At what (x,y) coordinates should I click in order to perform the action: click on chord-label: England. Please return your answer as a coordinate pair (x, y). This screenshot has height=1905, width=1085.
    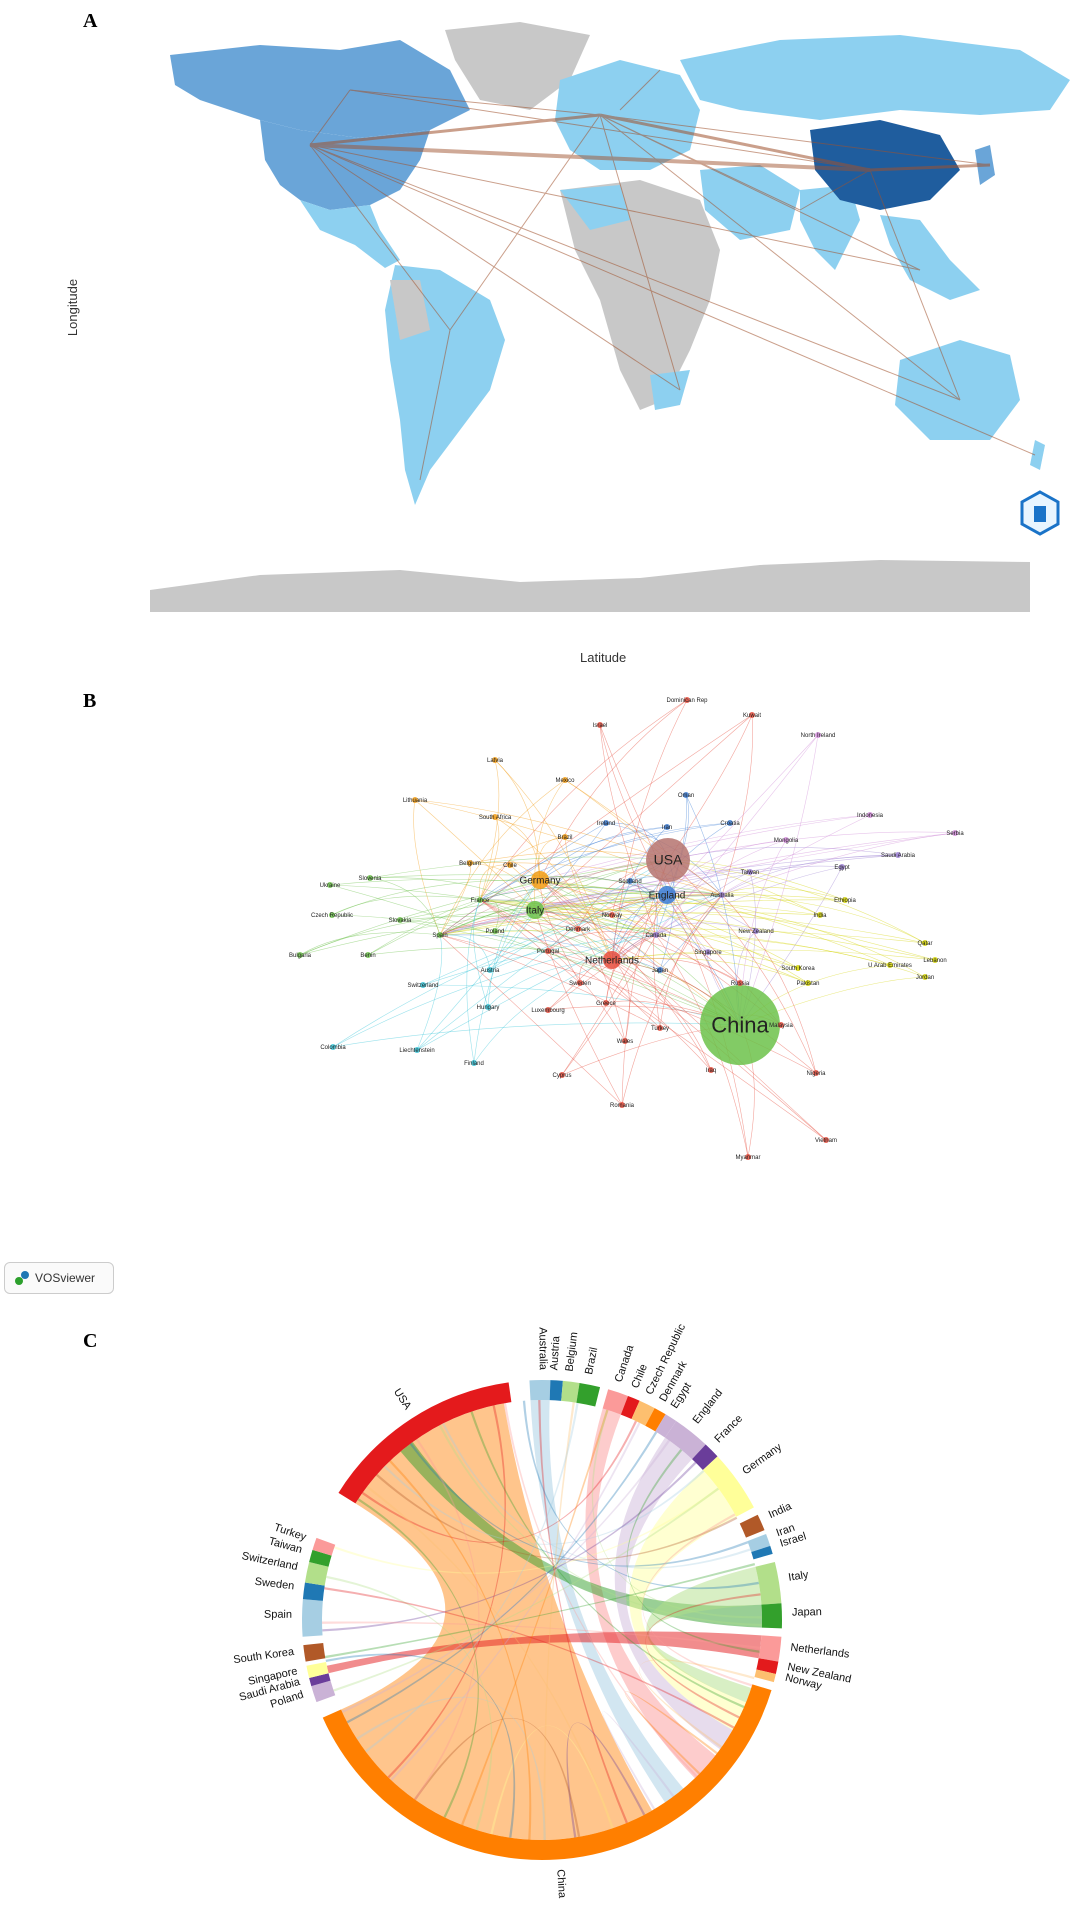
    Looking at the image, I should click on (708, 1406).